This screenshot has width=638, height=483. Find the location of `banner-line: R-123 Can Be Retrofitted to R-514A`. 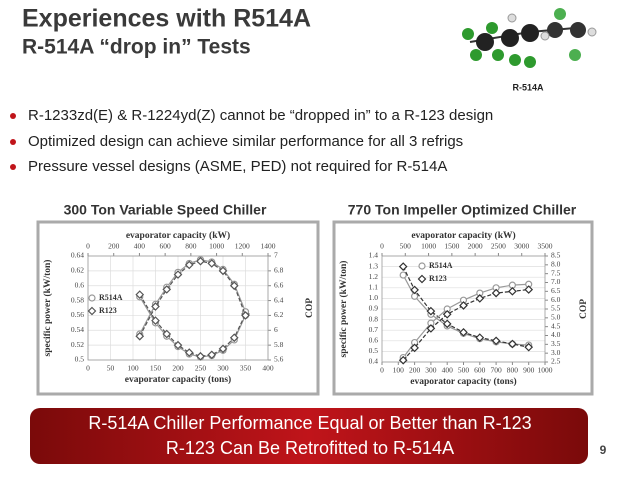

banner-line: R-123 Can Be Retrofitted to R-514A is located at coordinates (310, 448).